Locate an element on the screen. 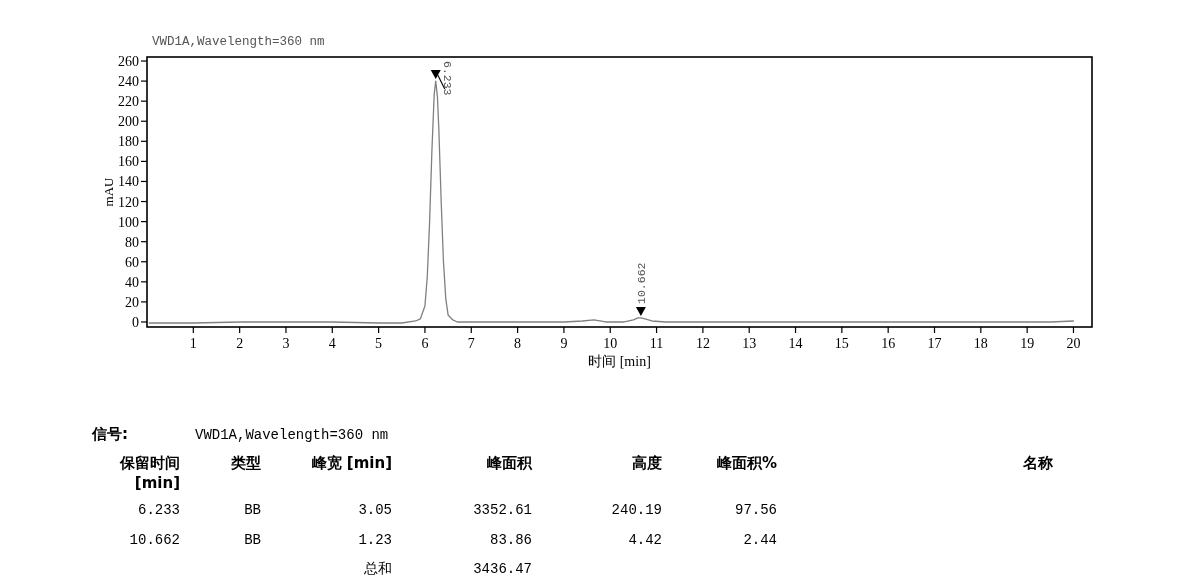 The width and height of the screenshot is (1200, 588). y-tick-label: 160 is located at coordinates (128, 162).